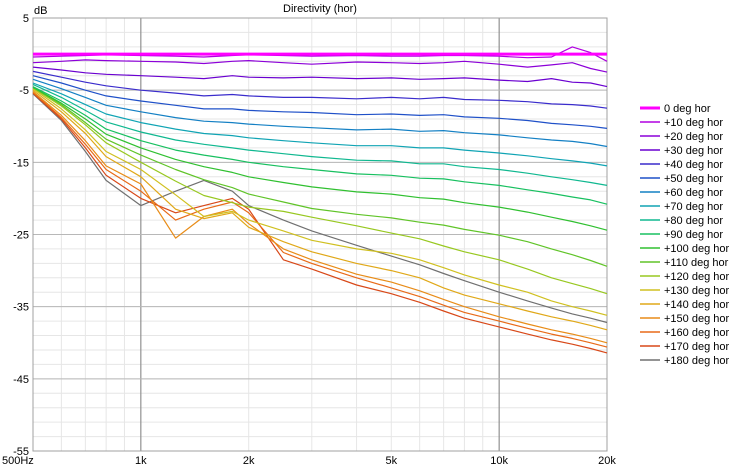  What do you see at coordinates (687, 109) in the screenshot?
I see `legend-label: 0 deg hor` at bounding box center [687, 109].